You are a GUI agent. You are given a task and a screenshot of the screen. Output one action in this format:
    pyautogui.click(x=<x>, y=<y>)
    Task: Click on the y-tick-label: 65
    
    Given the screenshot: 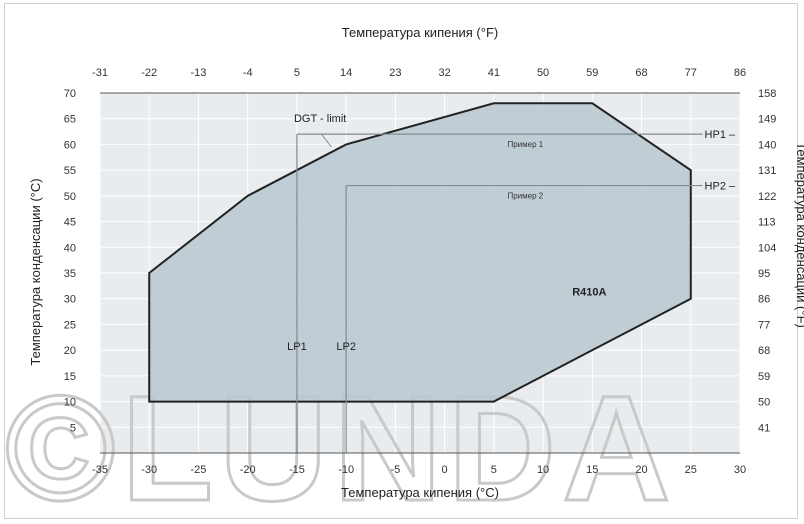 What is the action you would take?
    pyautogui.click(x=70, y=120)
    